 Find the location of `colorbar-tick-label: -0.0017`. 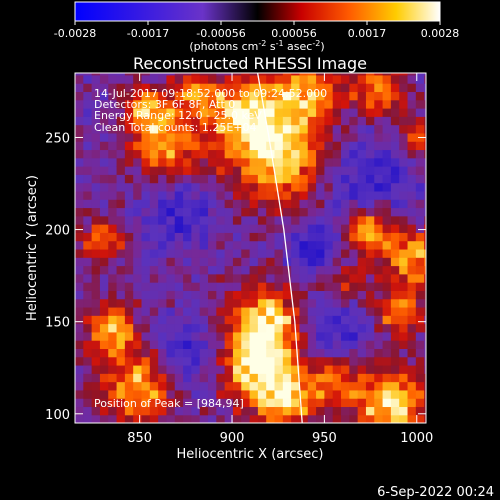

colorbar-tick-label: -0.0017 is located at coordinates (148, 33).